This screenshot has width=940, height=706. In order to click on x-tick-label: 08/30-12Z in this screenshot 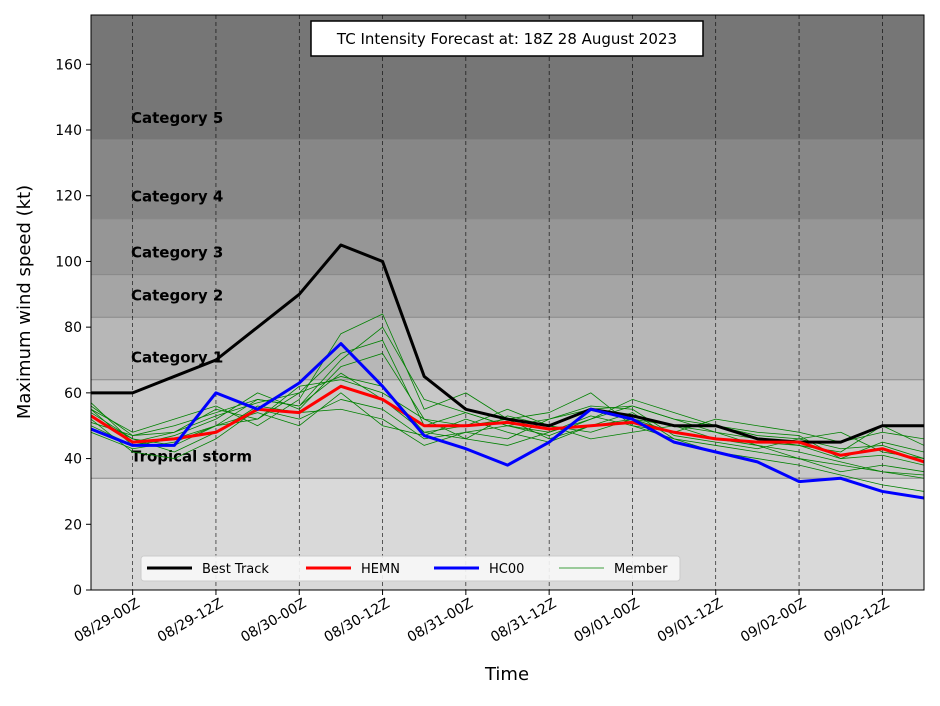, I will do `click(356, 621)`.